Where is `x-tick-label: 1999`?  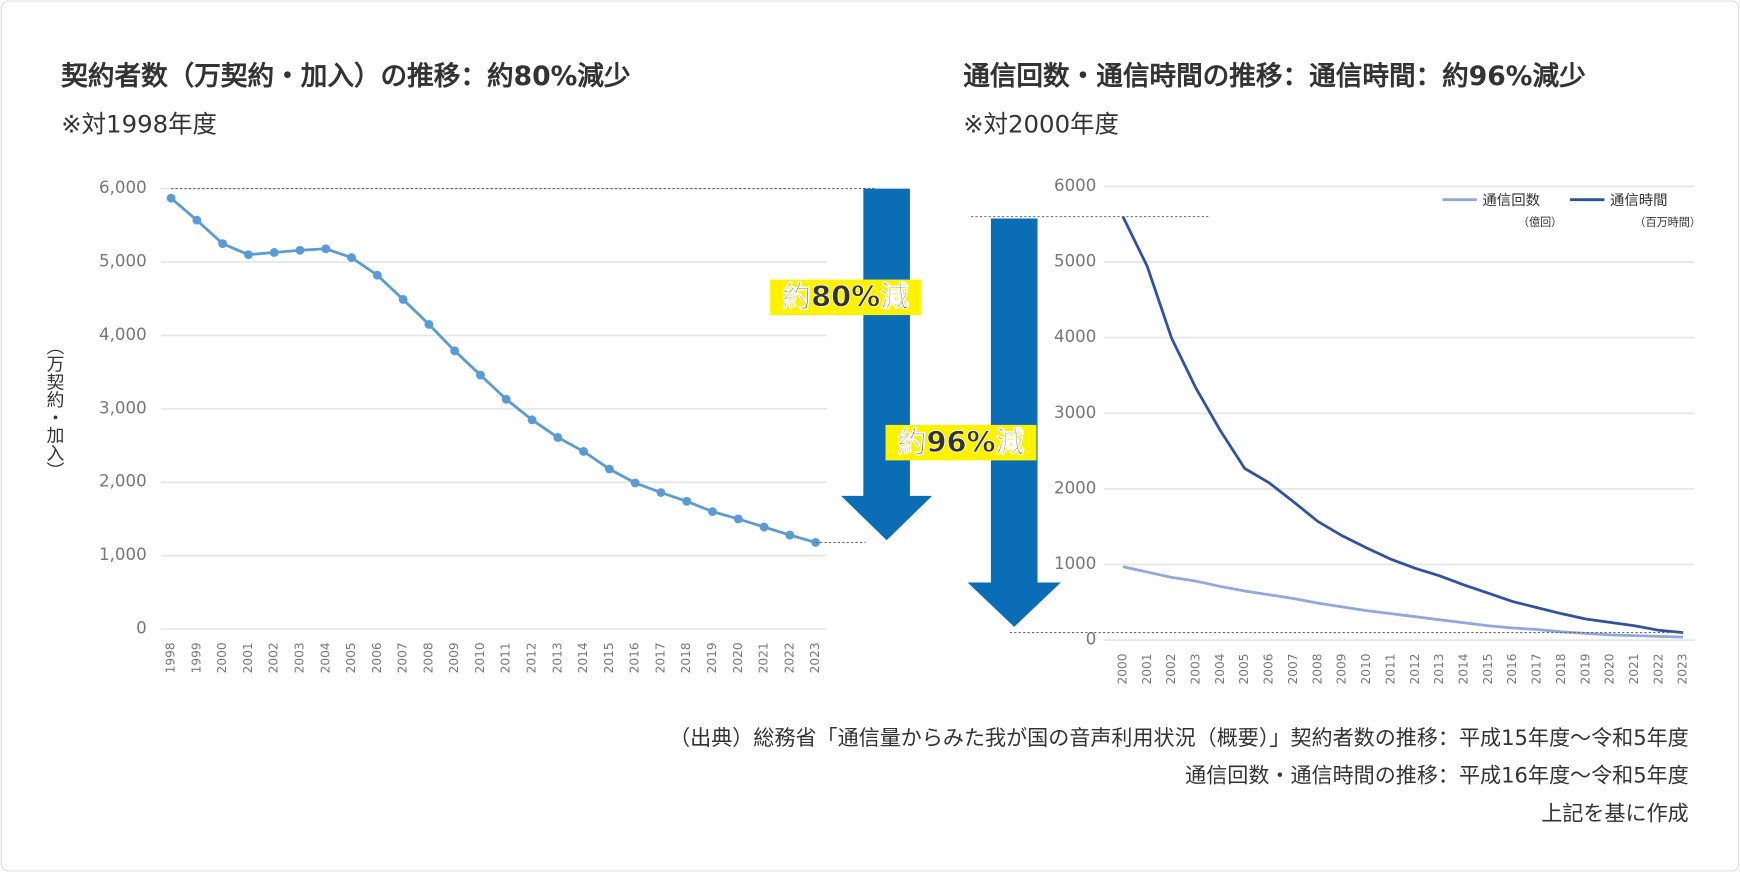 x-tick-label: 1999 is located at coordinates (196, 657).